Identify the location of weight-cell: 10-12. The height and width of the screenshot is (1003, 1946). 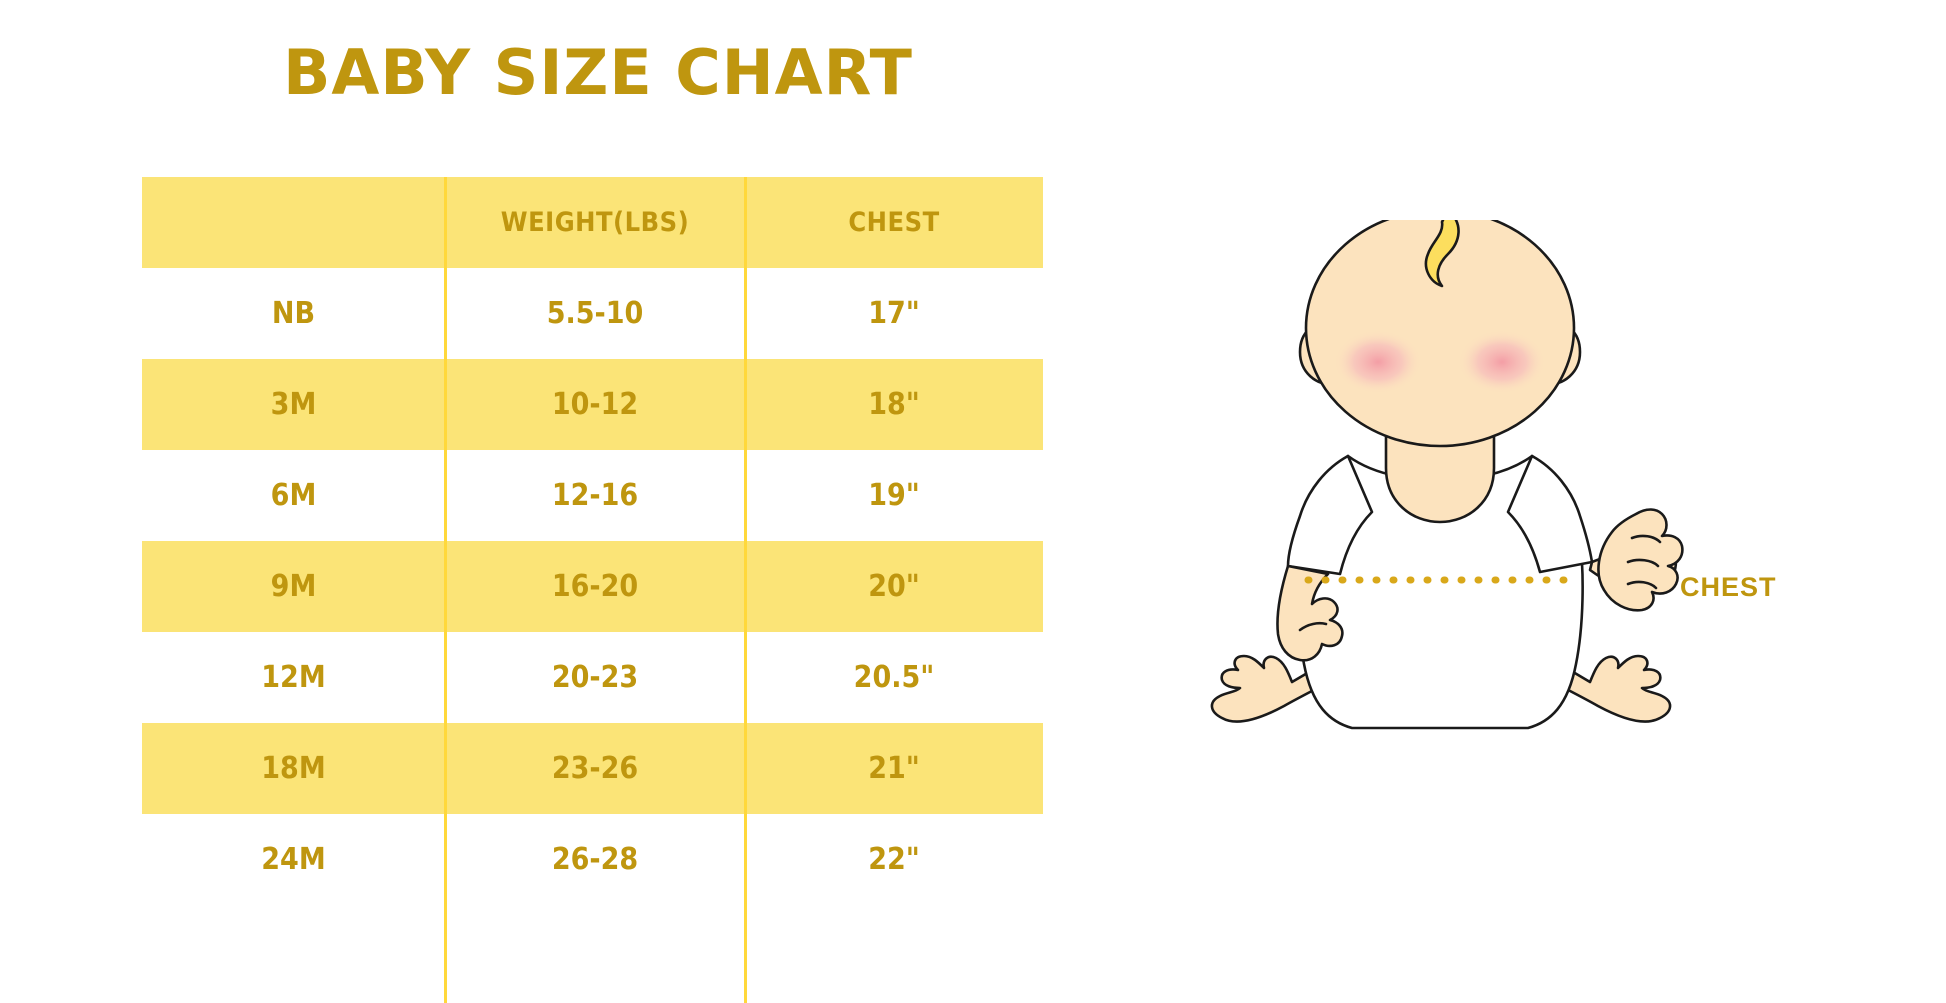
(595, 404).